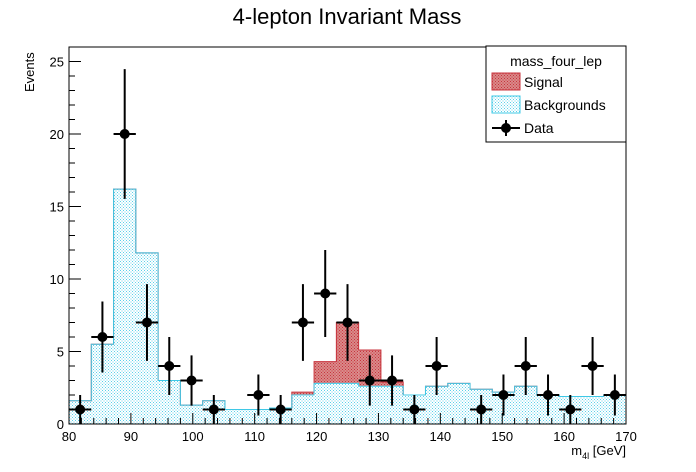 This screenshot has width=696, height=472. I want to click on x-axis-label-unit: [GeV], so click(607, 450).